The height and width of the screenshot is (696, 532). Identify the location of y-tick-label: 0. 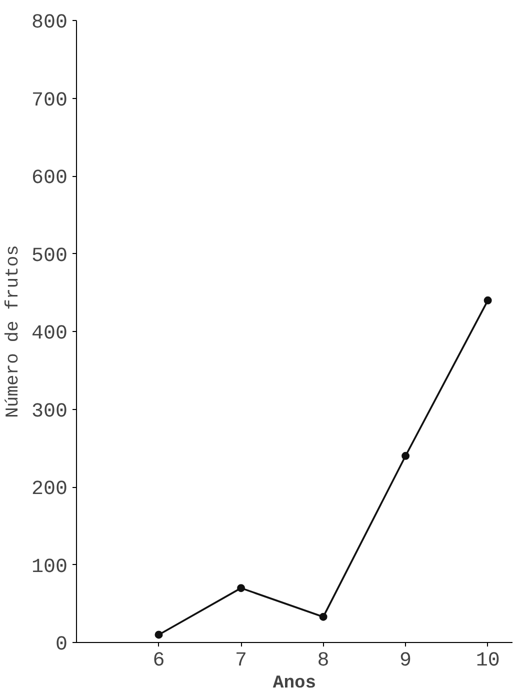
(62, 645).